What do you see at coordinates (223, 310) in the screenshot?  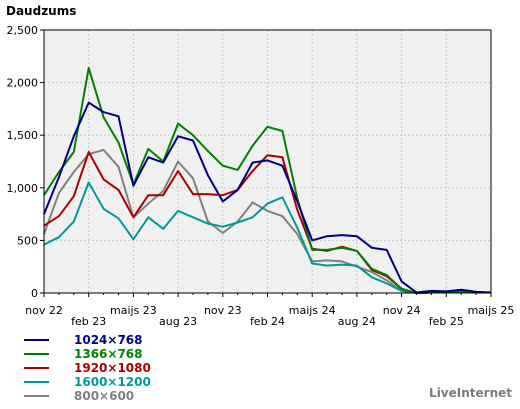 I see `x-tick-label: nov 23` at bounding box center [223, 310].